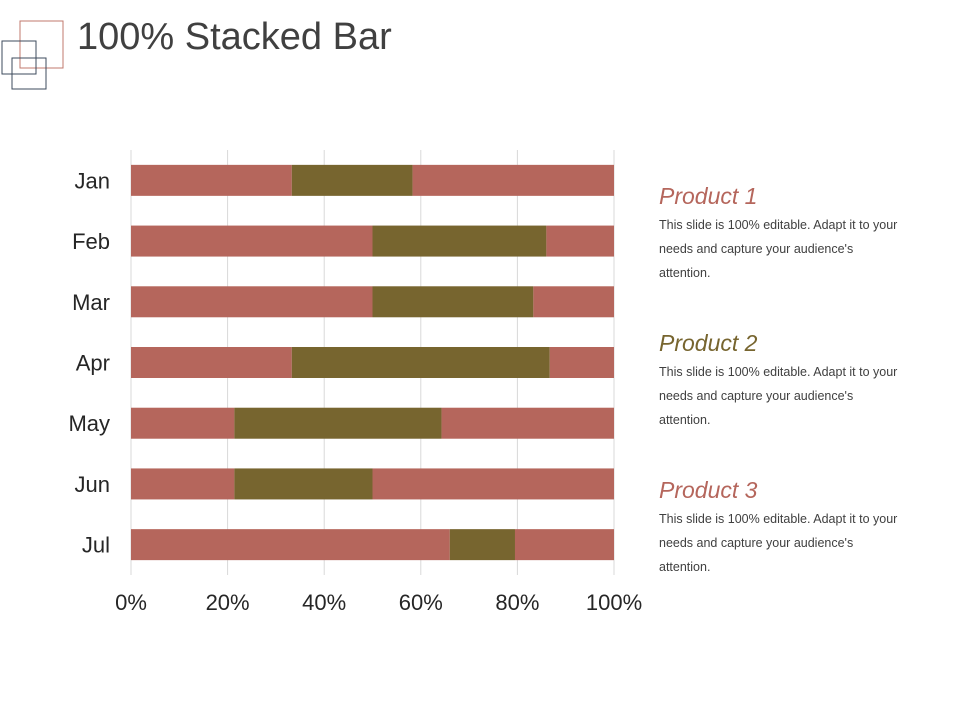 This screenshot has height=720, width=960. What do you see at coordinates (708, 343) in the screenshot?
I see `legend-title: Product 2` at bounding box center [708, 343].